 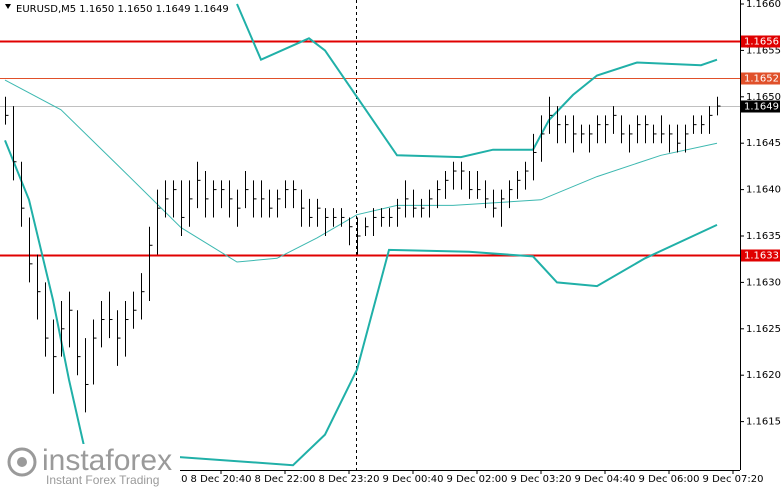 What do you see at coordinates (669, 479) in the screenshot?
I see `x-tick-label: 9 Dec 06:00` at bounding box center [669, 479].